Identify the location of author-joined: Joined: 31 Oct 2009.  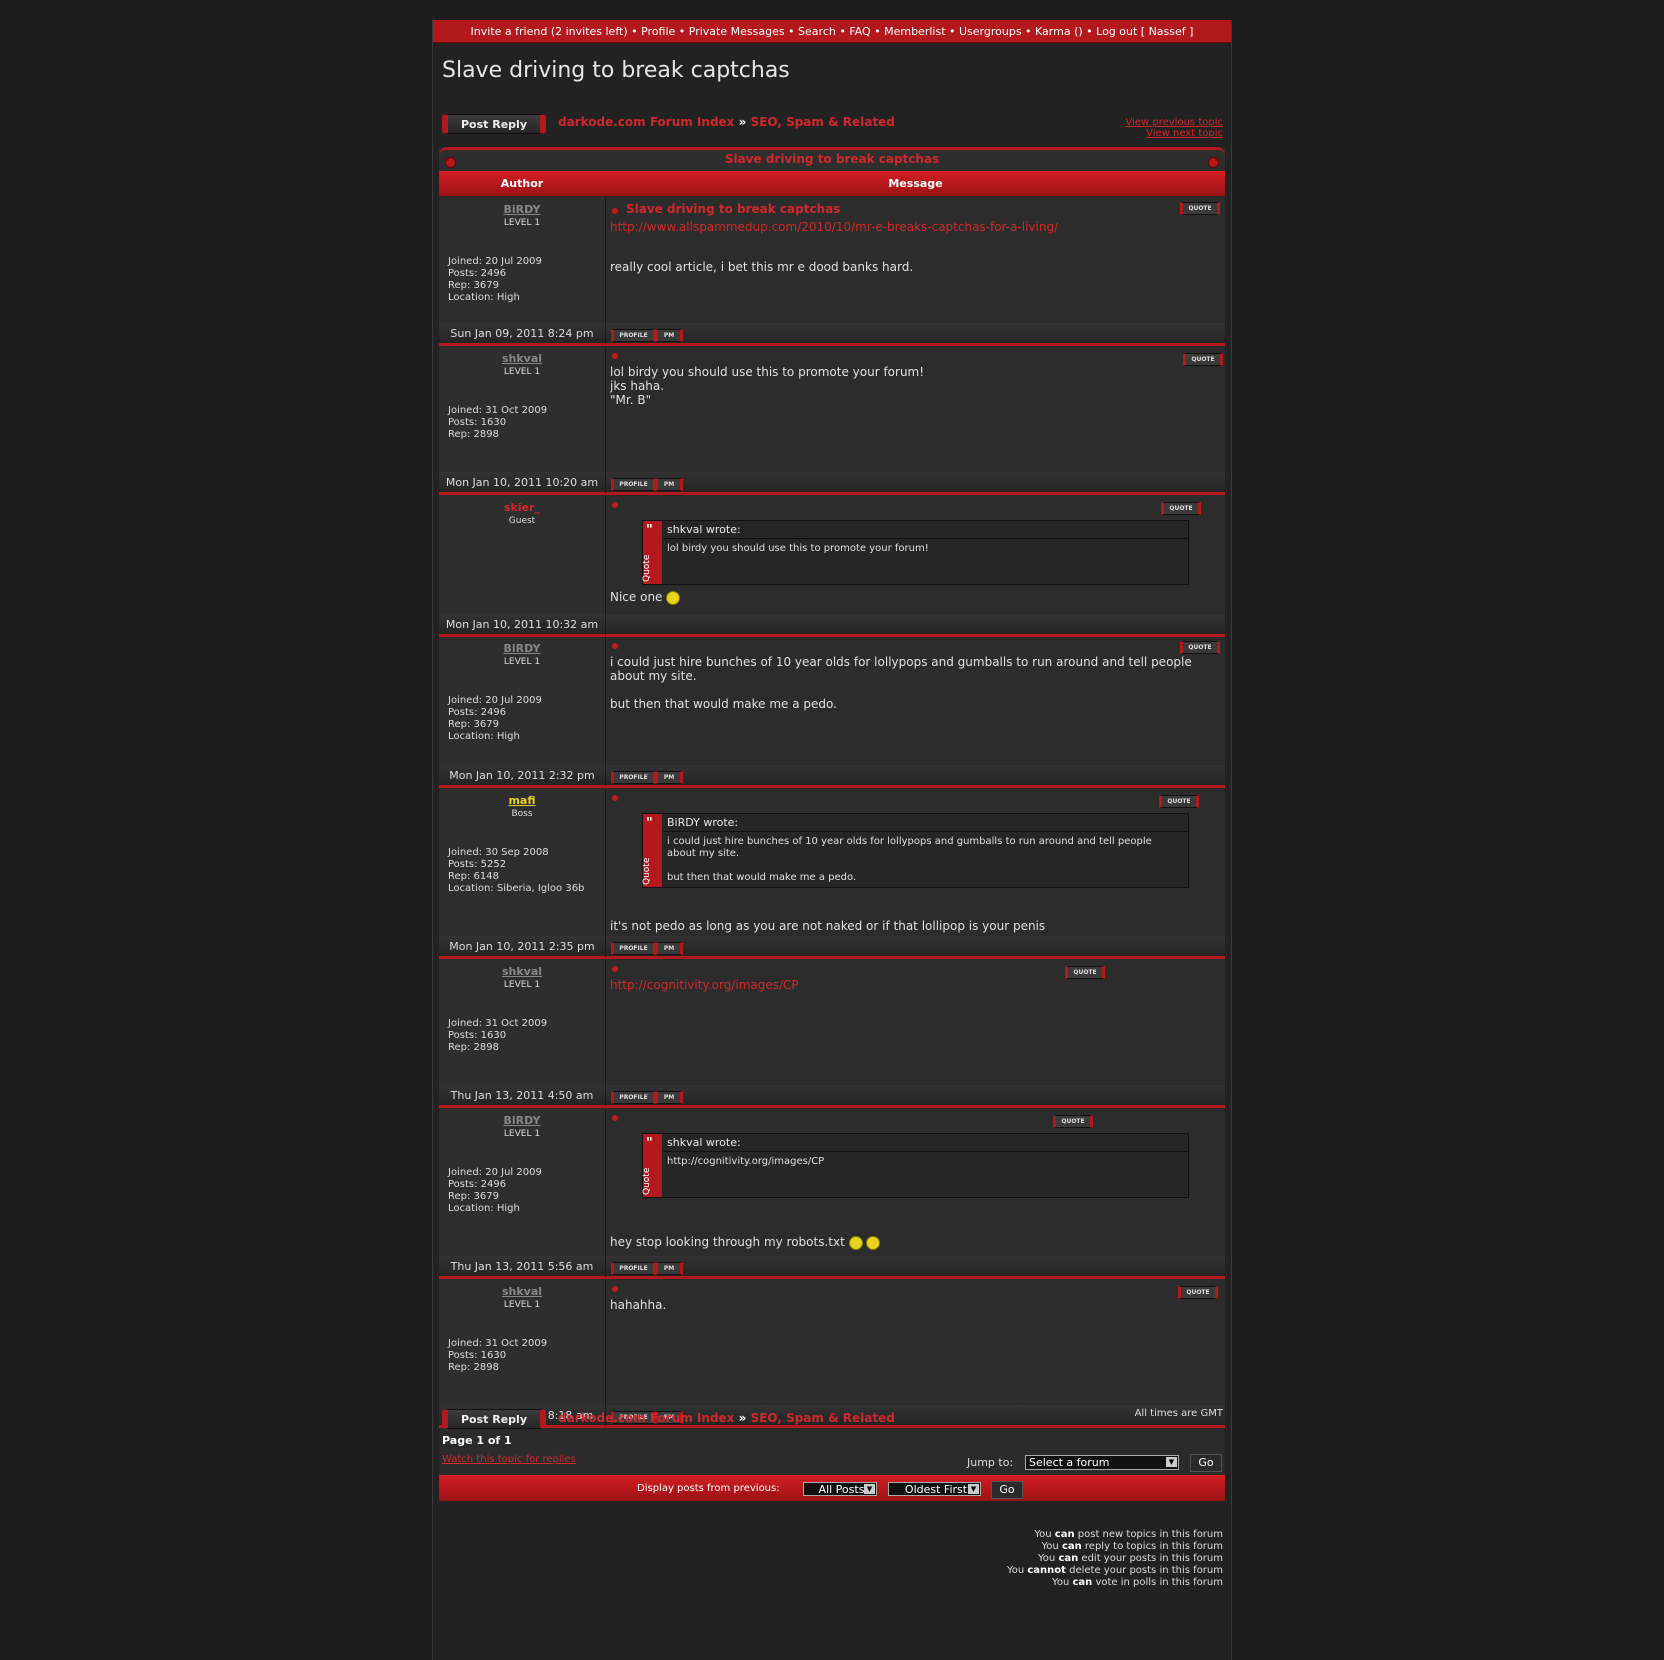
(498, 1023).